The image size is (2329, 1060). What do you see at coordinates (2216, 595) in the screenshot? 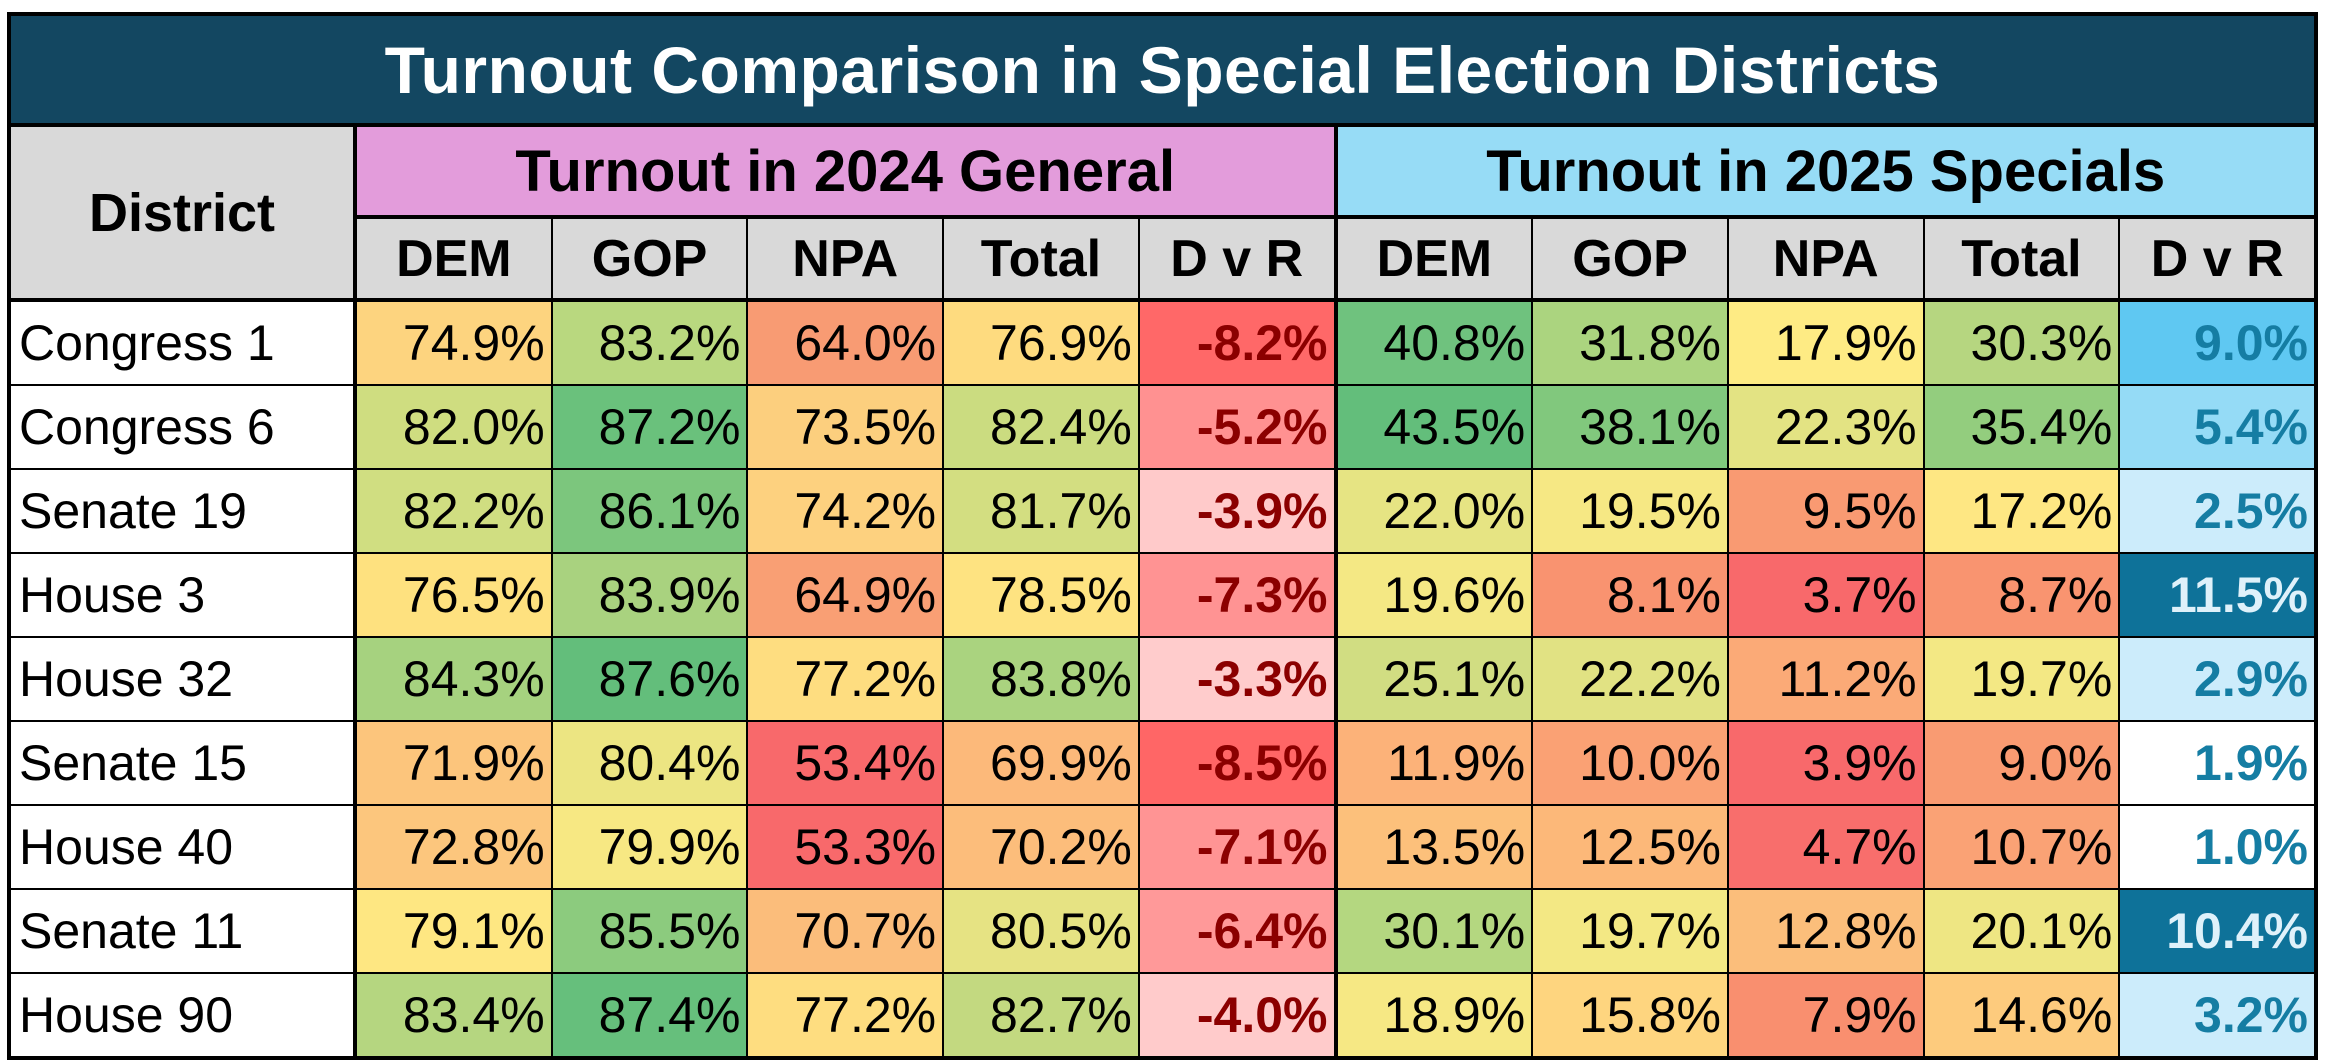
I see `cell-dvr-2025: 11.5%` at bounding box center [2216, 595].